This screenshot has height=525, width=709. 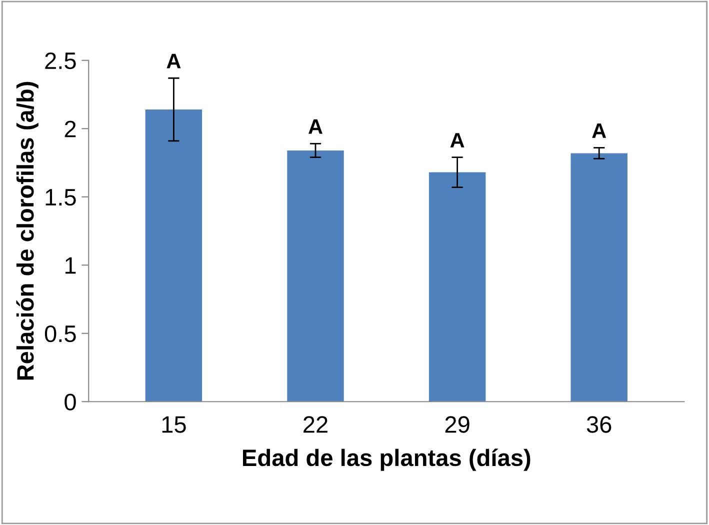 What do you see at coordinates (60, 333) in the screenshot?
I see `y-tick-label: 0.5` at bounding box center [60, 333].